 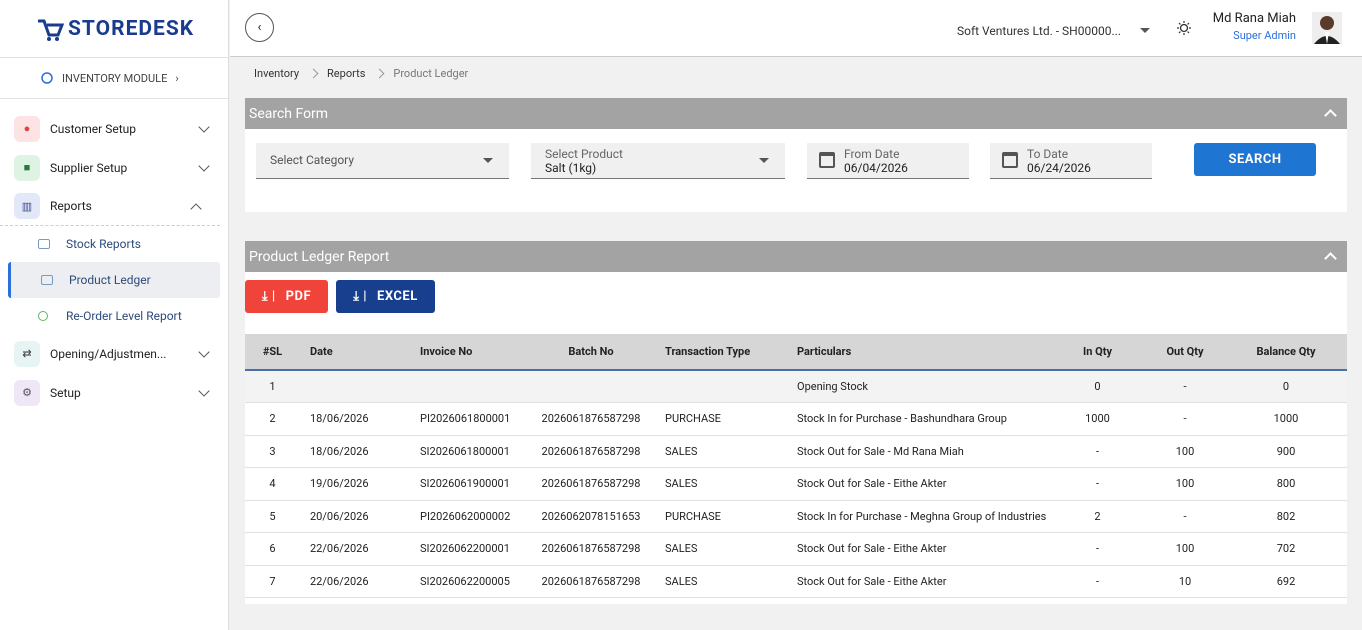 What do you see at coordinates (872, 154) in the screenshot?
I see `field-label: From Date` at bounding box center [872, 154].